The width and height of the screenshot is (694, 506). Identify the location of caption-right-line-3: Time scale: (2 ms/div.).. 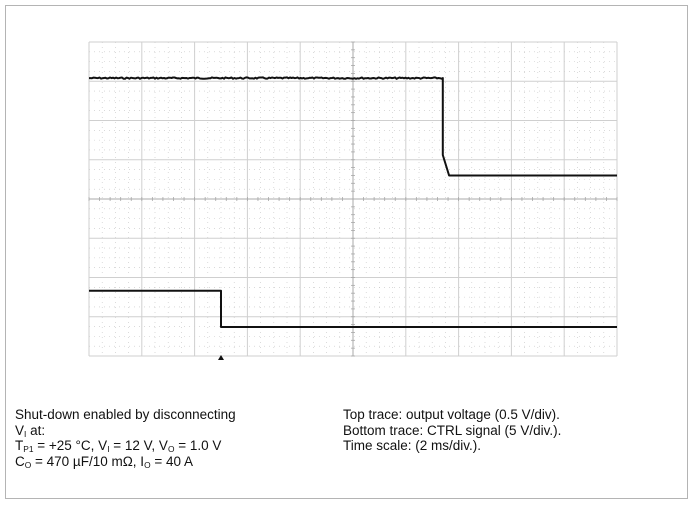
(412, 445).